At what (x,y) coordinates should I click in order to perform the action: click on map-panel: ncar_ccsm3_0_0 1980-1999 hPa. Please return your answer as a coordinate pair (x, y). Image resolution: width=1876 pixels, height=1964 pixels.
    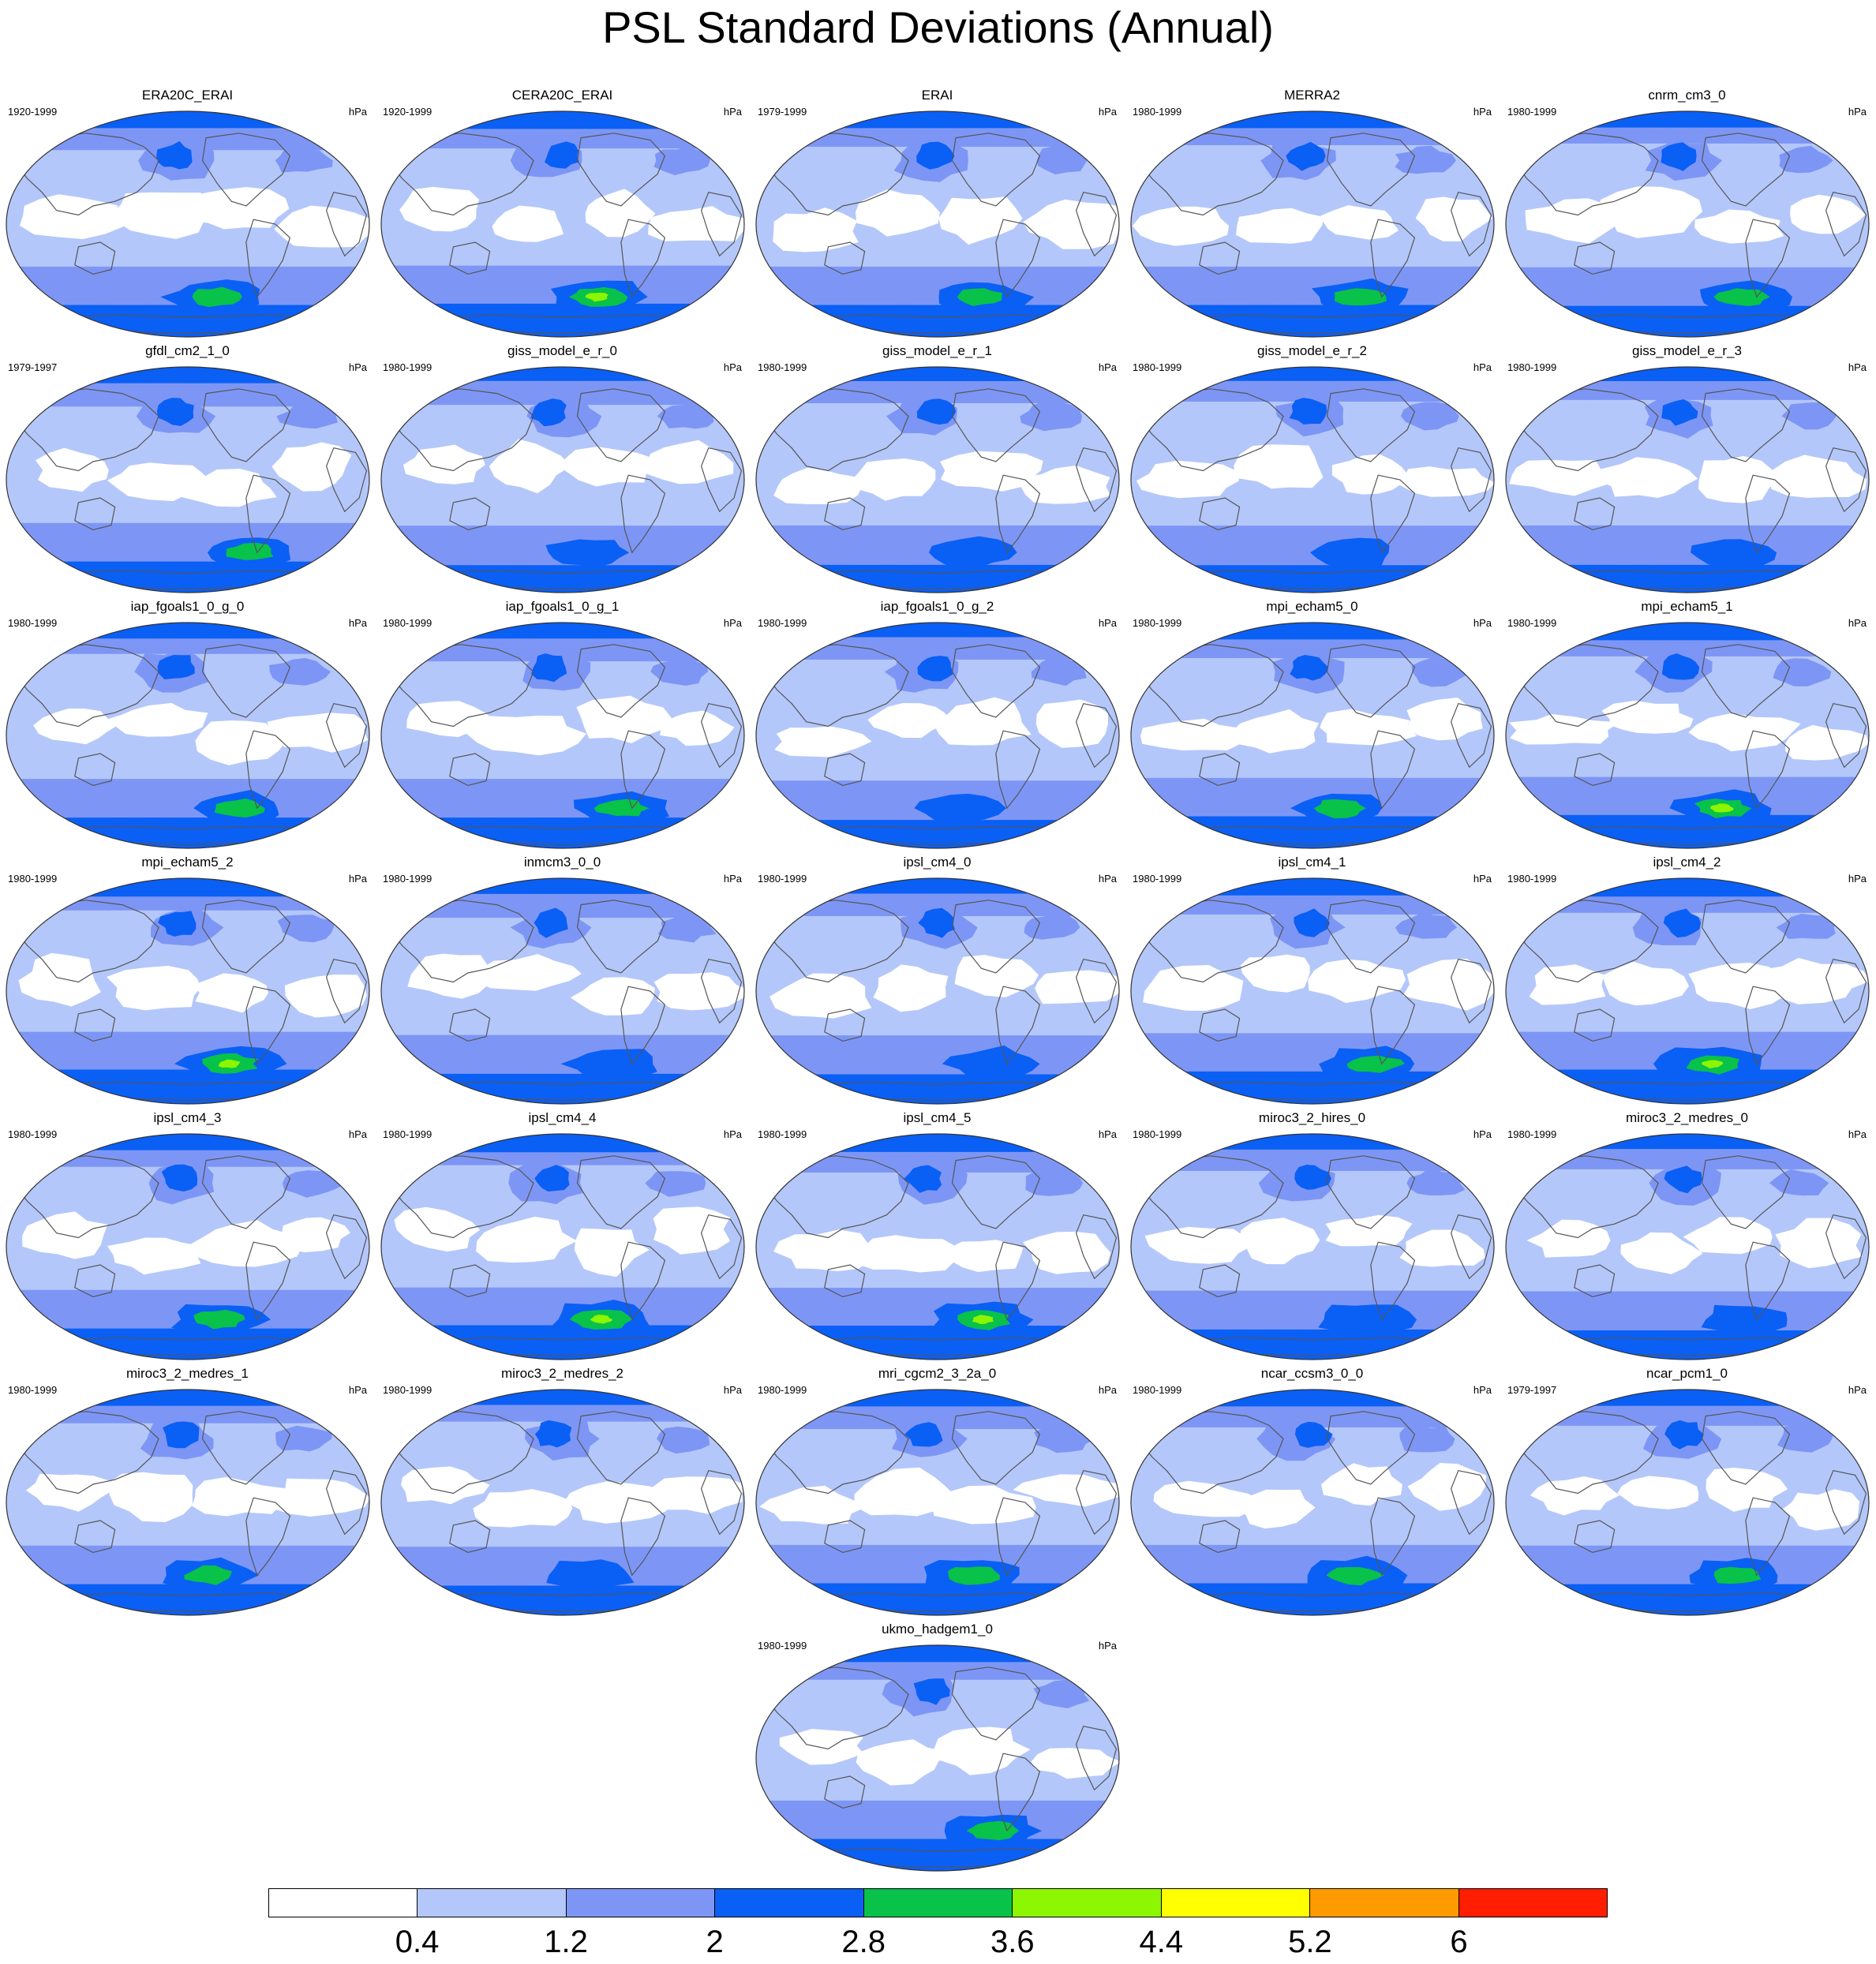
    Looking at the image, I should click on (1312, 1493).